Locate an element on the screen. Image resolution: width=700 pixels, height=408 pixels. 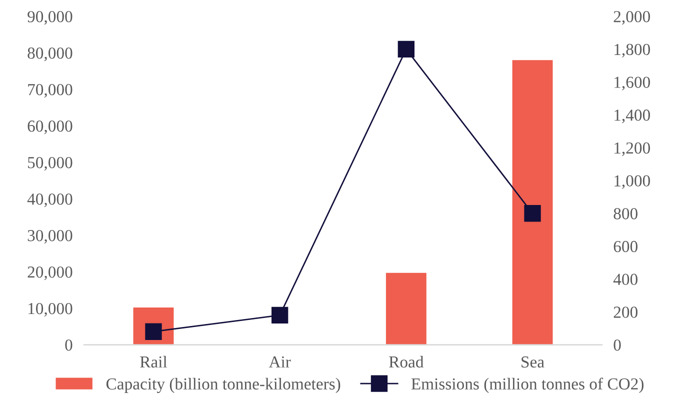
y2-tick-label: 1,200 is located at coordinates (632, 149).